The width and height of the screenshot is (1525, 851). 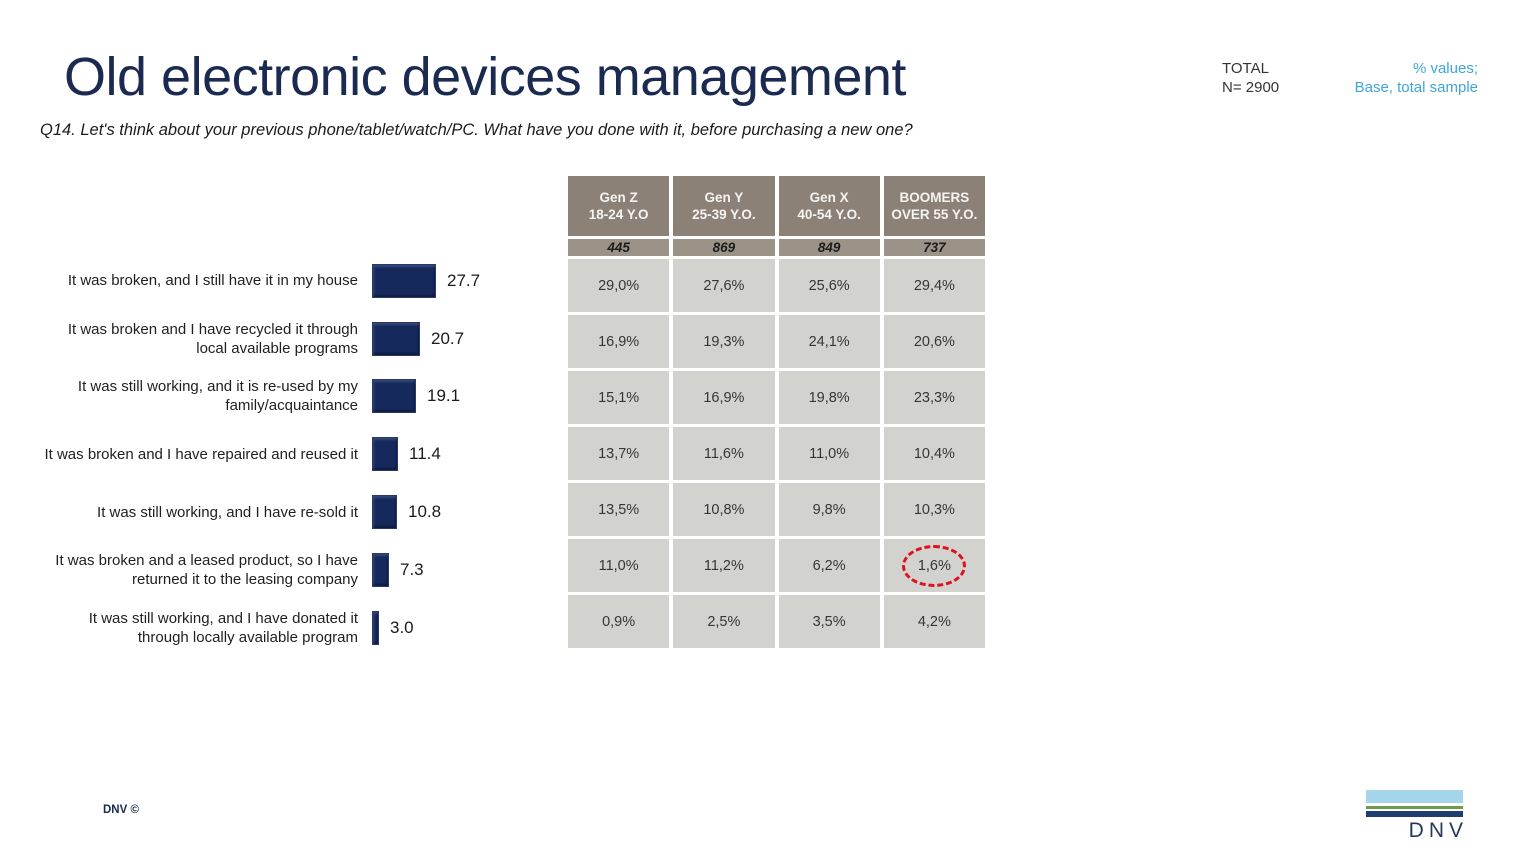 I want to click on note-line-1: % values;, so click(x=1445, y=68).